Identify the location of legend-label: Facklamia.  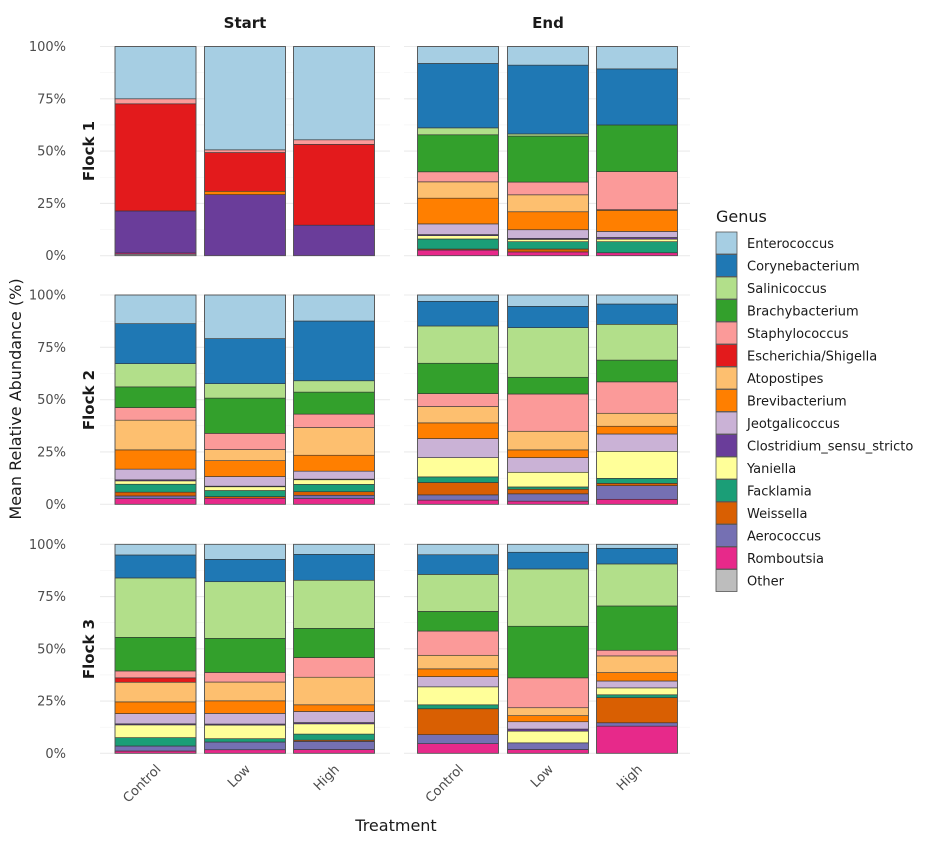
(779, 492).